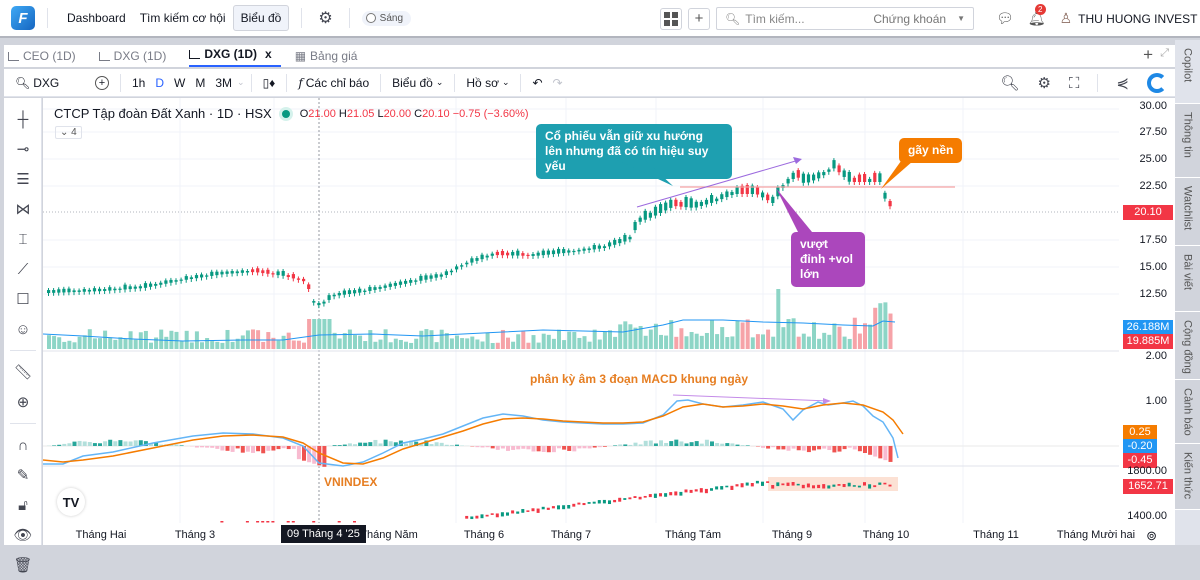 This screenshot has width=1200, height=580. Describe the element at coordinates (223, 83) in the screenshot. I see `interval-3m: 3M` at that location.